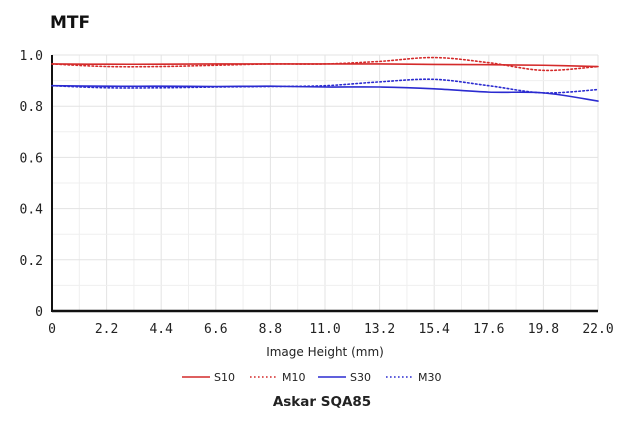 The width and height of the screenshot is (640, 432). I want to click on x-tick-label: 8.8, so click(270, 329).